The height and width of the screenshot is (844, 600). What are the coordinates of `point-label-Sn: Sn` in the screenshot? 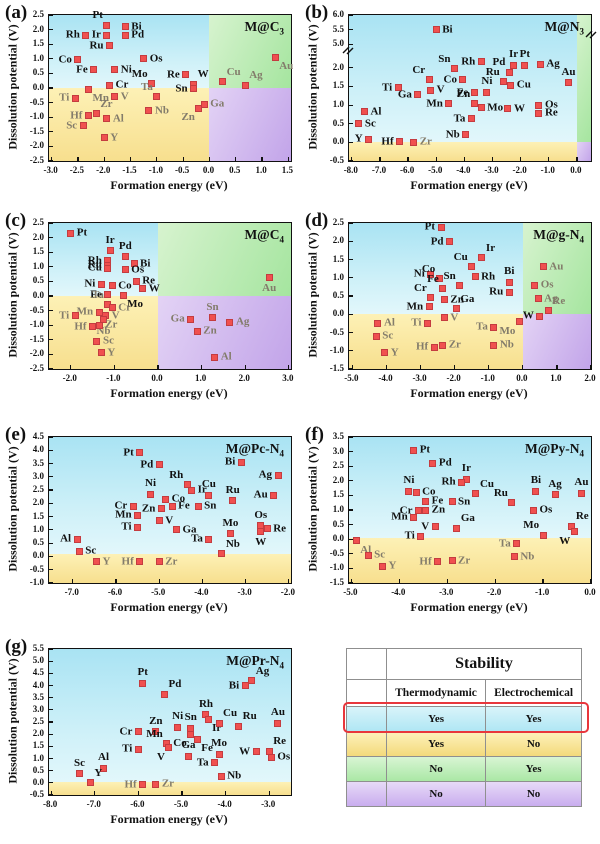 It's located at (181, 88).